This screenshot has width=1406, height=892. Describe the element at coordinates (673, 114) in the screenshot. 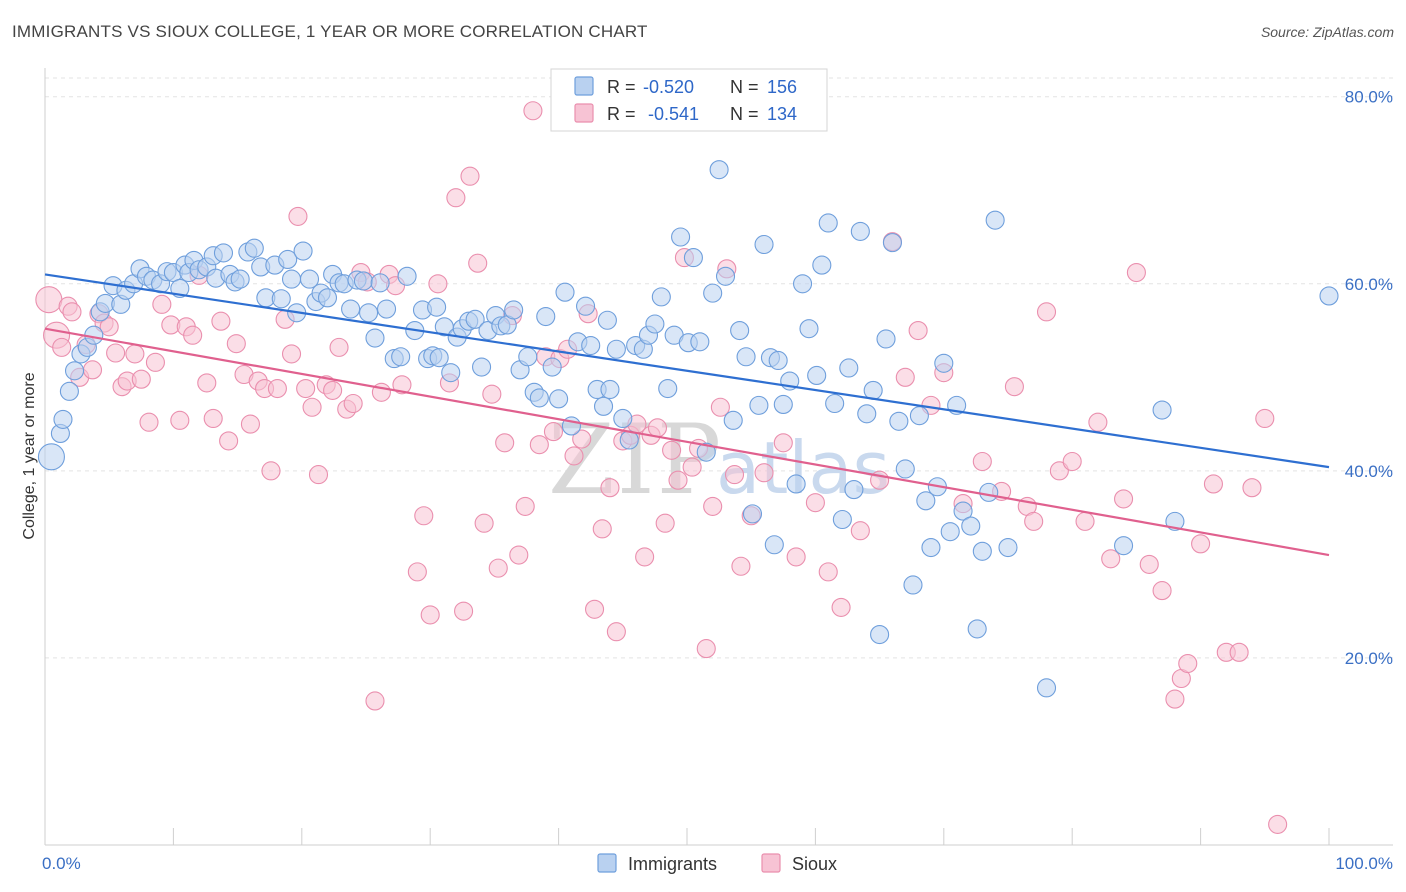

I see `legend-r-value-2: -0.541` at that location.